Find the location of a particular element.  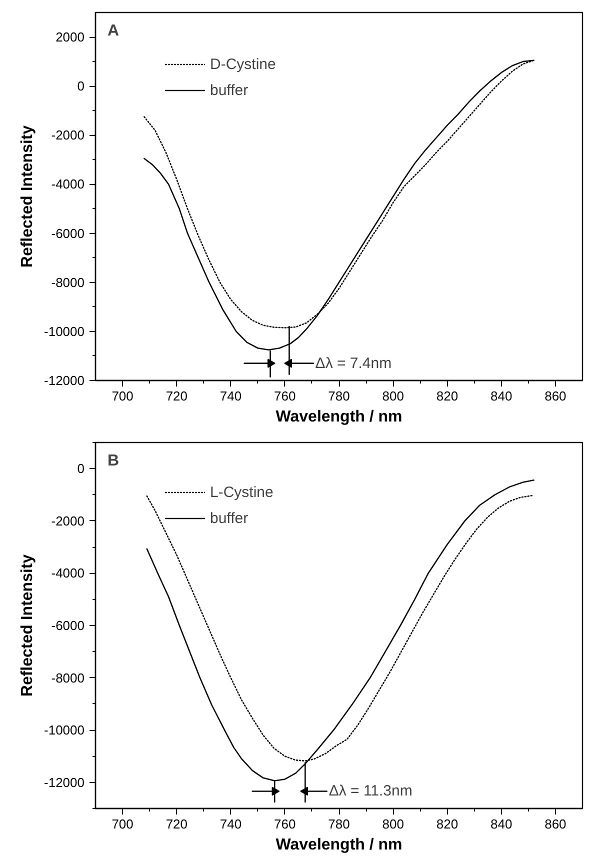

annotation: Δλ = 7.4nm is located at coordinates (353, 363).